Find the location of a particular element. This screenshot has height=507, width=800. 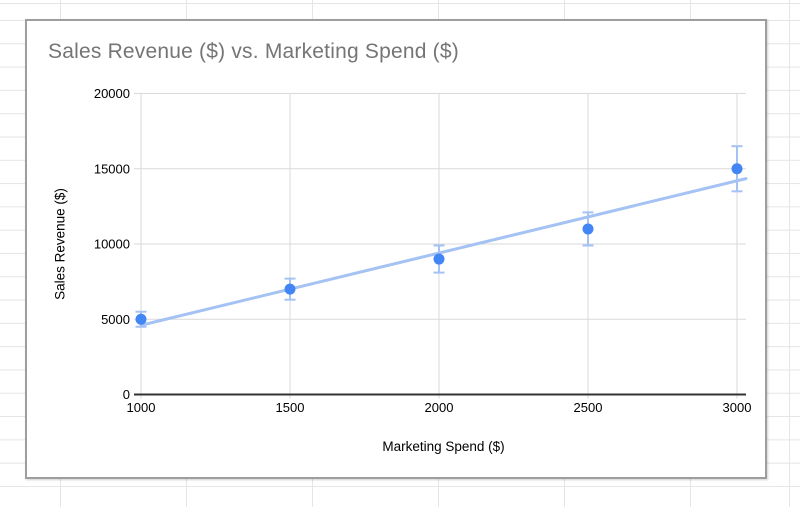

y-tick-label: 5000 is located at coordinates (115, 319).